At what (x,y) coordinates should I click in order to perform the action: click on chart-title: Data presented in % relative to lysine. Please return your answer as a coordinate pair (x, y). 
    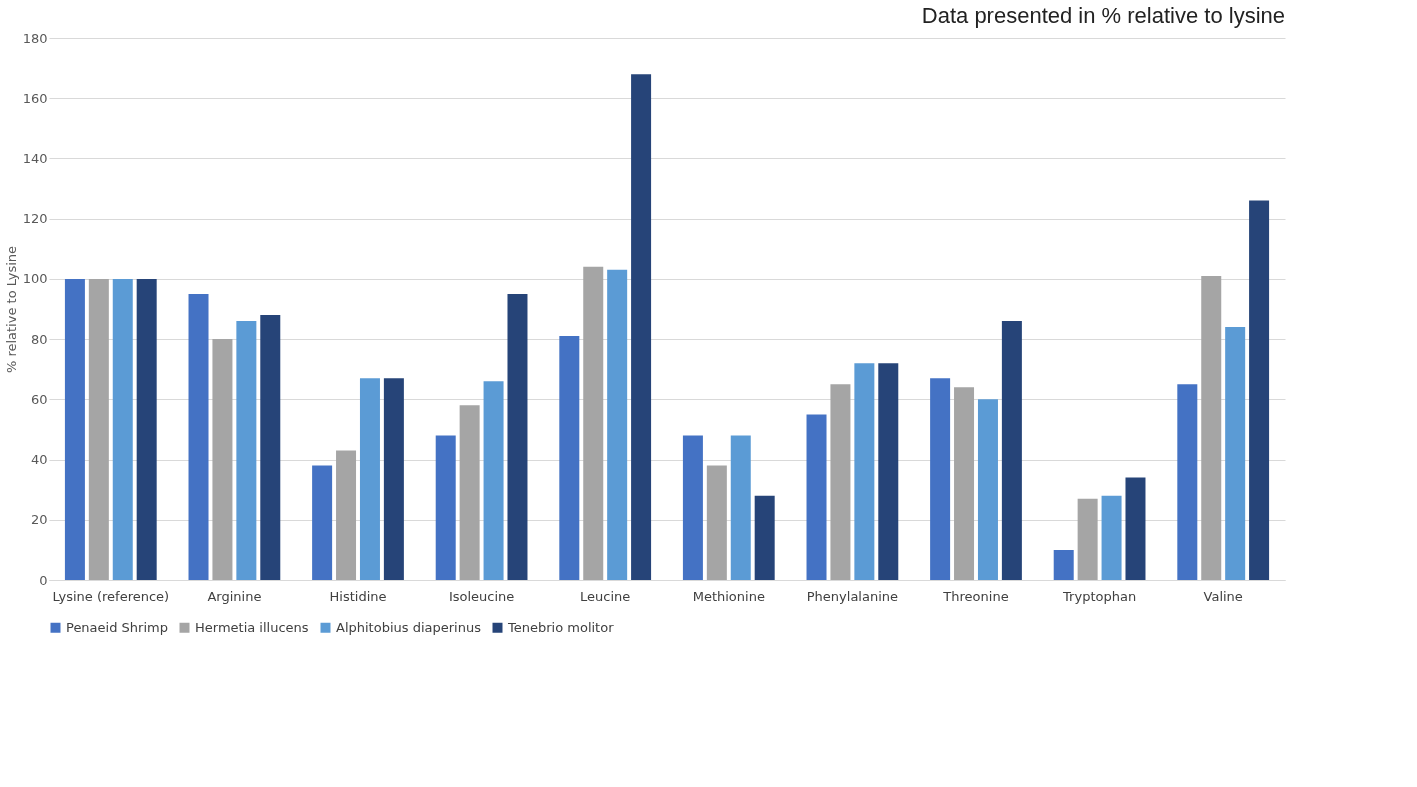
    Looking at the image, I should click on (1103, 15).